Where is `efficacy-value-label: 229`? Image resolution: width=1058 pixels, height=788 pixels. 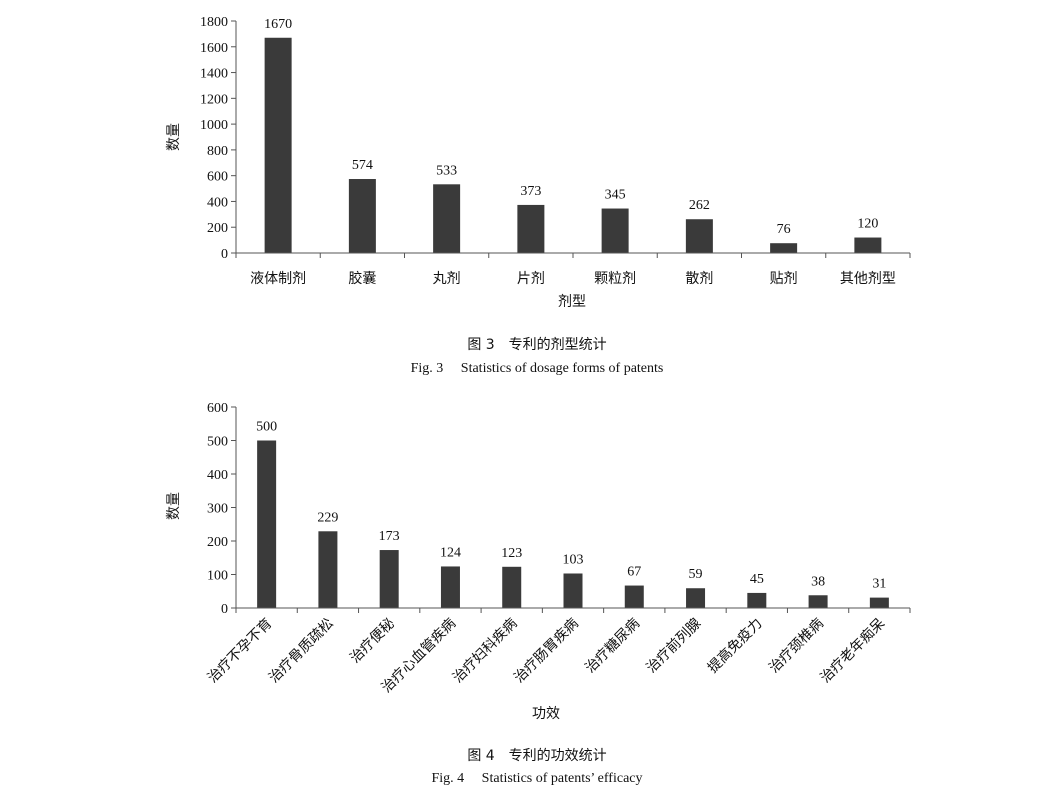
efficacy-value-label: 229 is located at coordinates (327, 517).